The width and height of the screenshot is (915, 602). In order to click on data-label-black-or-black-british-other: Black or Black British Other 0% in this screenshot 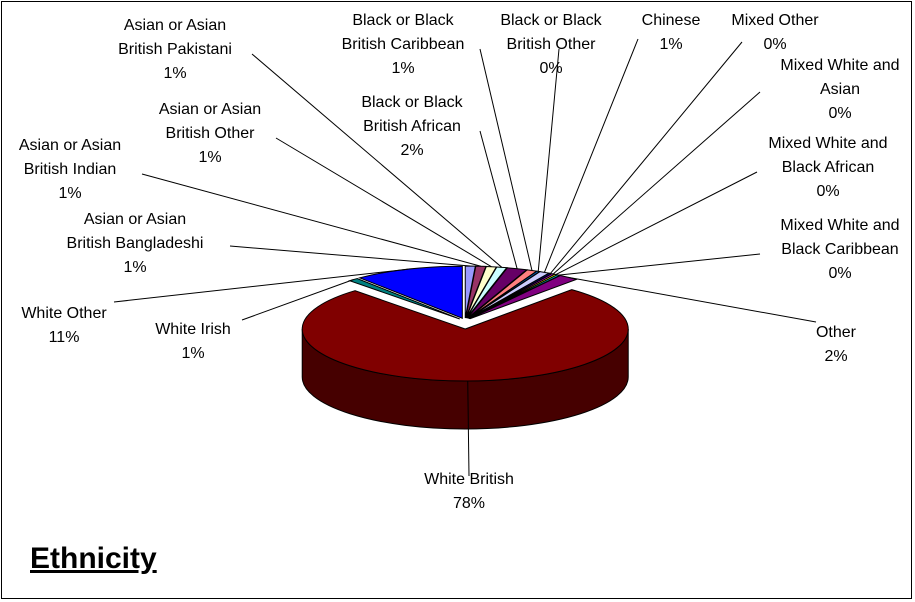, I will do `click(551, 44)`.